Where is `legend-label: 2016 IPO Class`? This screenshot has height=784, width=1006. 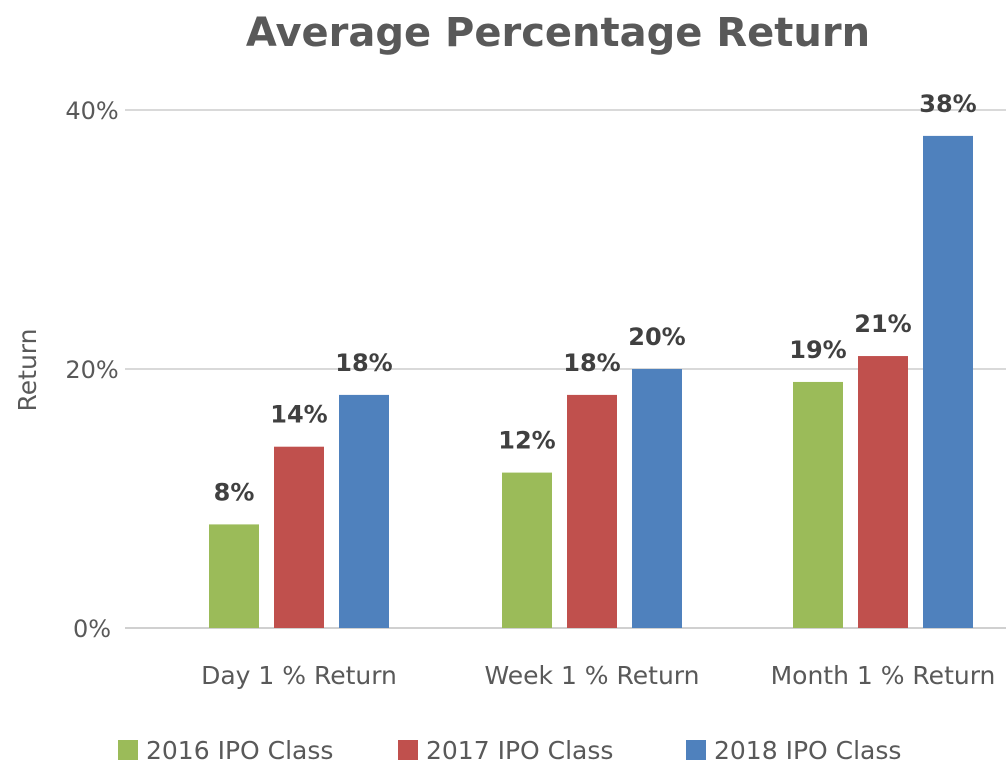 legend-label: 2016 IPO Class is located at coordinates (239, 750).